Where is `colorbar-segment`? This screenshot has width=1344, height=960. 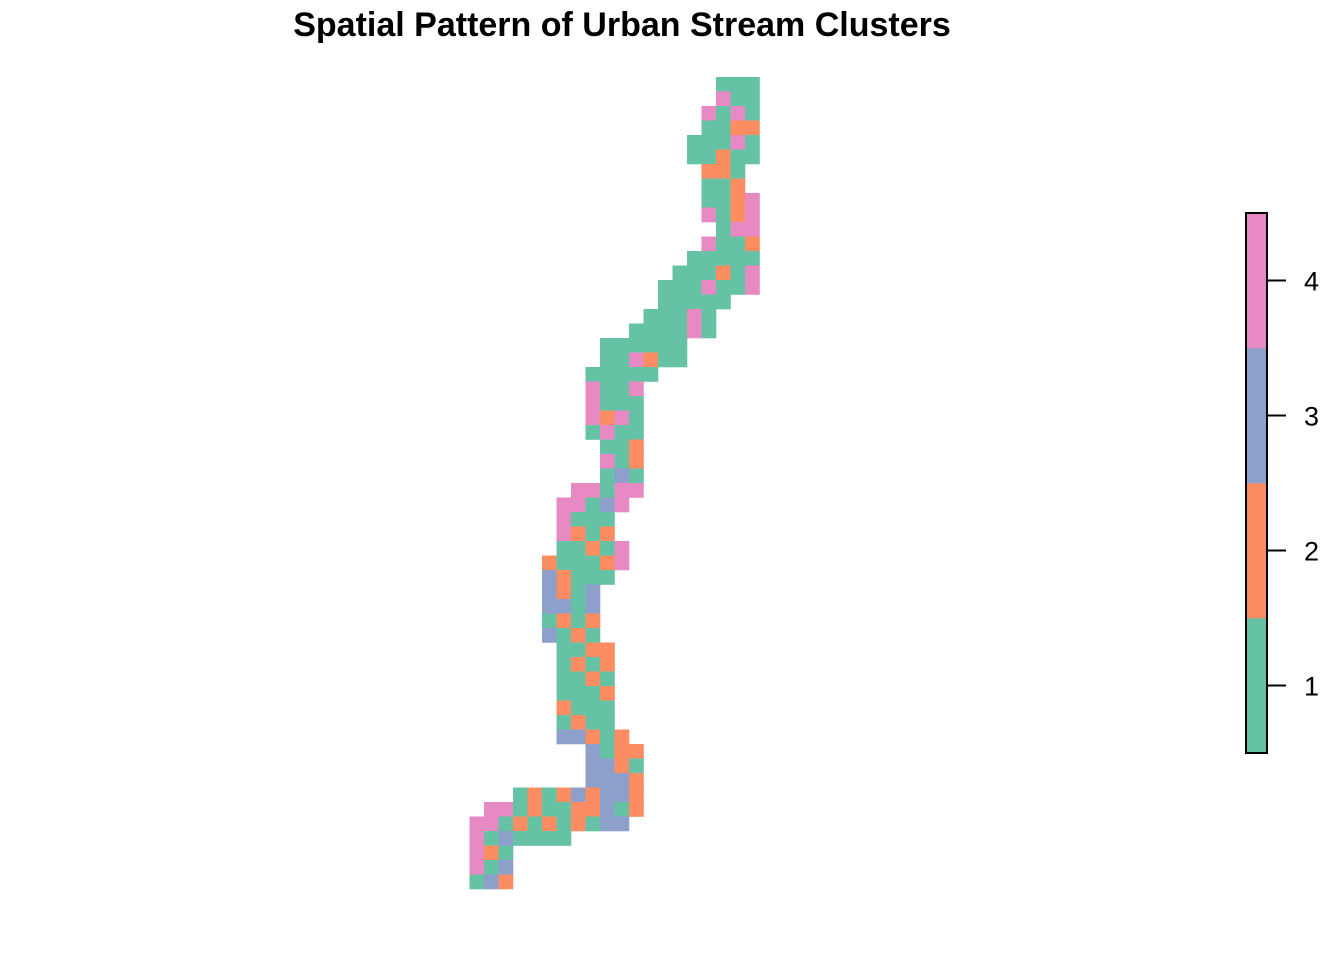 colorbar-segment is located at coordinates (1256, 281).